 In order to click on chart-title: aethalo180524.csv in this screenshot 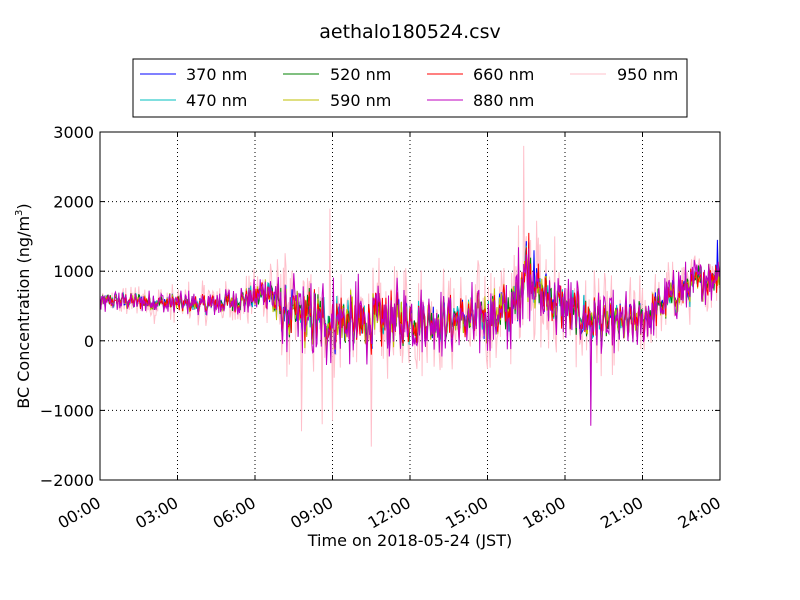, I will do `click(410, 32)`.